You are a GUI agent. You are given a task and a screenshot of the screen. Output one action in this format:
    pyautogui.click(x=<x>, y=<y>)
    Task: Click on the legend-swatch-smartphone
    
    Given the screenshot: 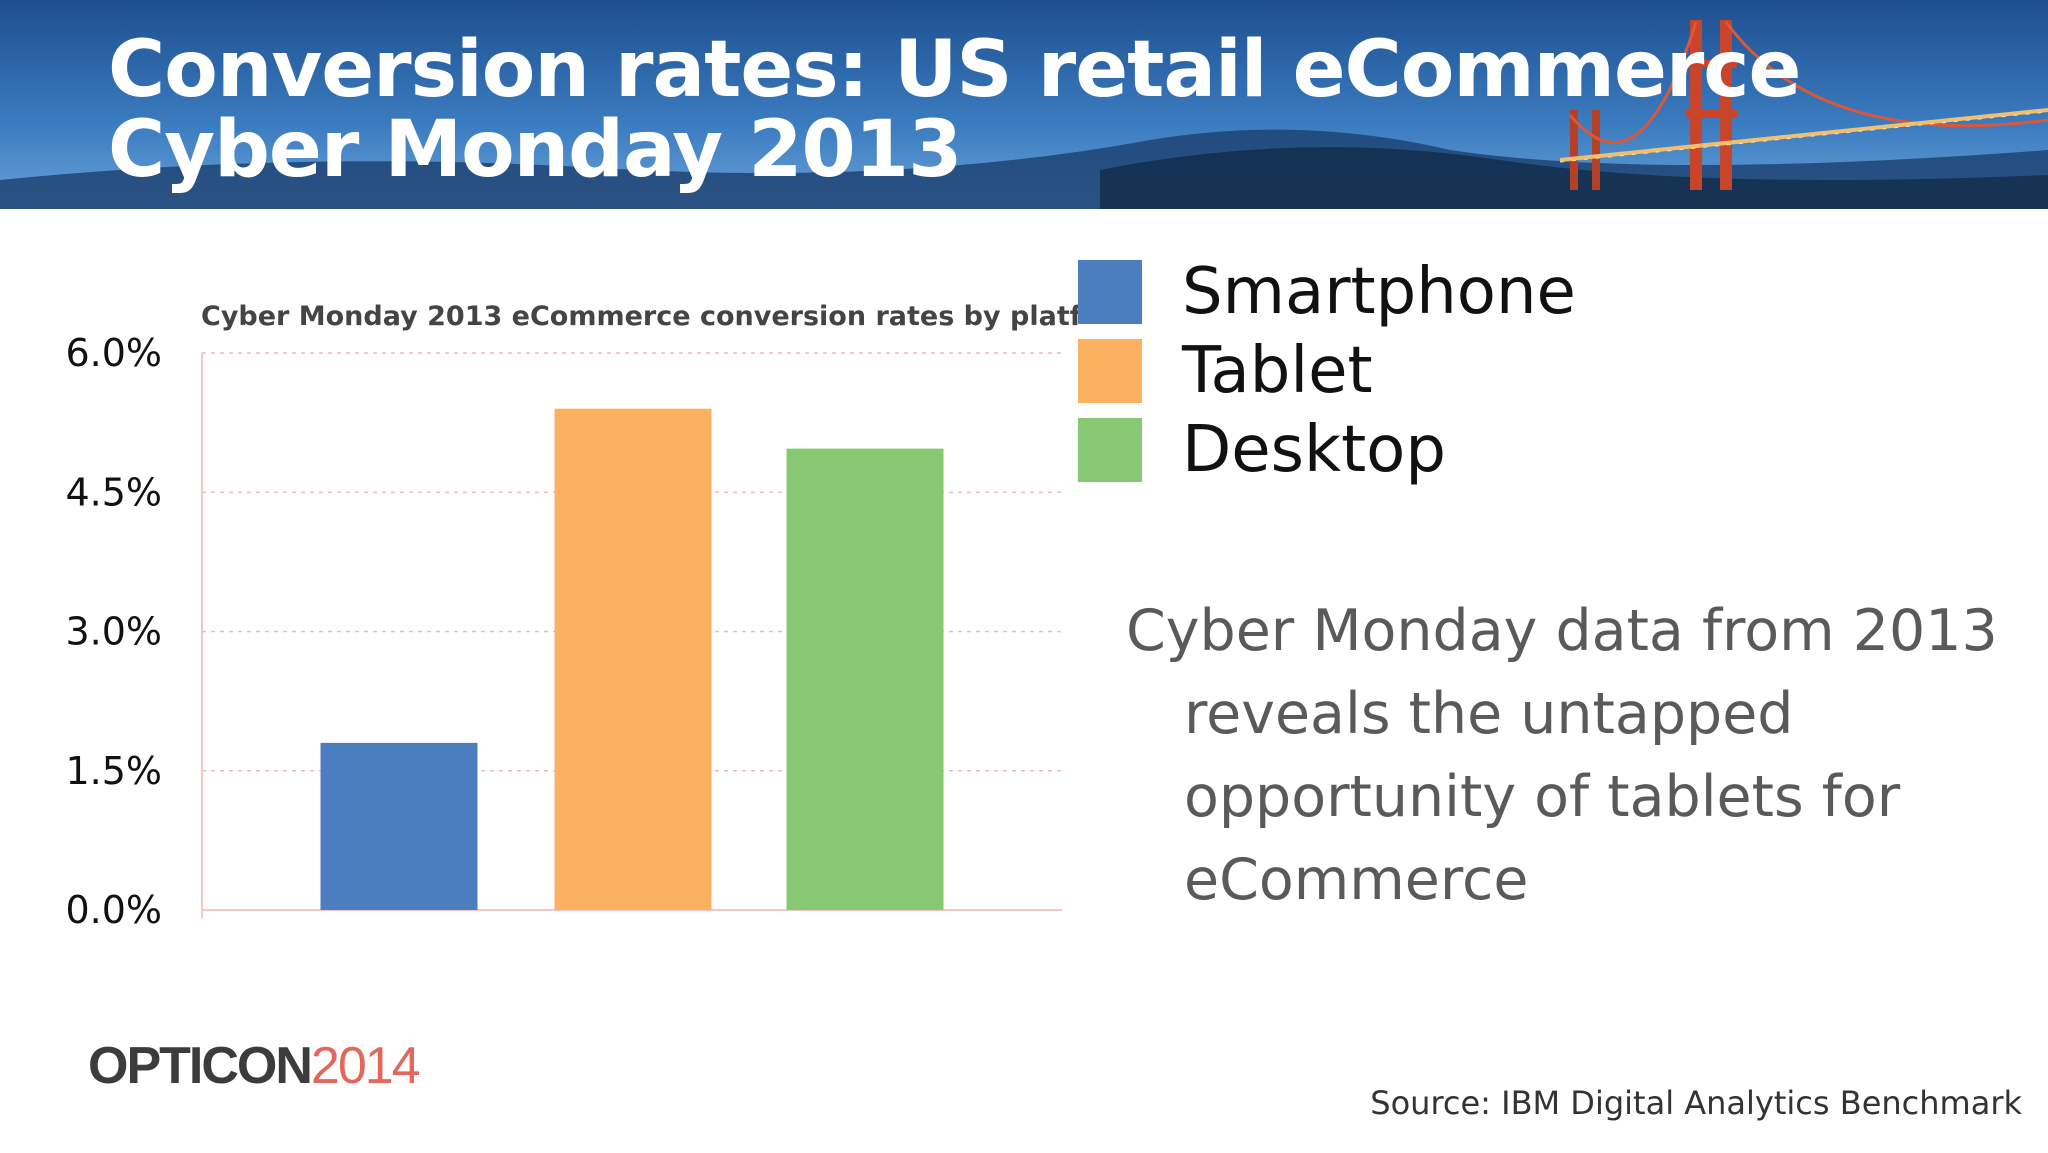 What is the action you would take?
    pyautogui.click(x=1110, y=291)
    